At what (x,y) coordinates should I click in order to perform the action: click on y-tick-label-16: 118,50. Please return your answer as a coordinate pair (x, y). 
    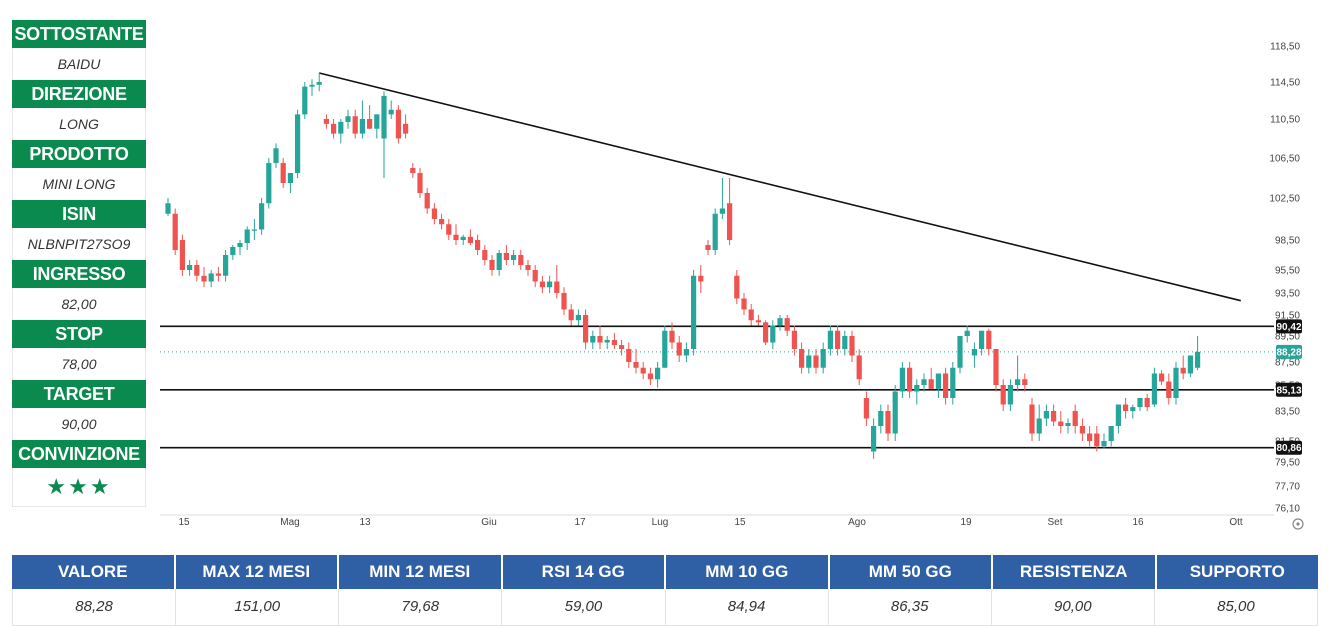
    Looking at the image, I should click on (1285, 47).